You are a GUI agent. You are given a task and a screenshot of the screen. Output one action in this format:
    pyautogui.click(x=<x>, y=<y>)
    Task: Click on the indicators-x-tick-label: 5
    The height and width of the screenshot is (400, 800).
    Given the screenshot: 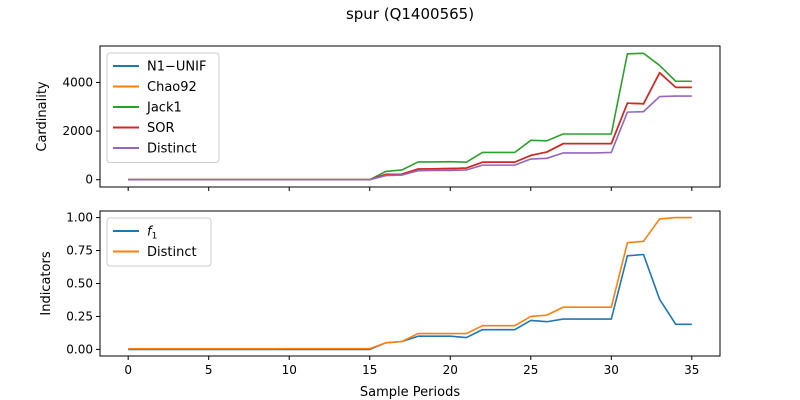 What is the action you would take?
    pyautogui.click(x=209, y=370)
    